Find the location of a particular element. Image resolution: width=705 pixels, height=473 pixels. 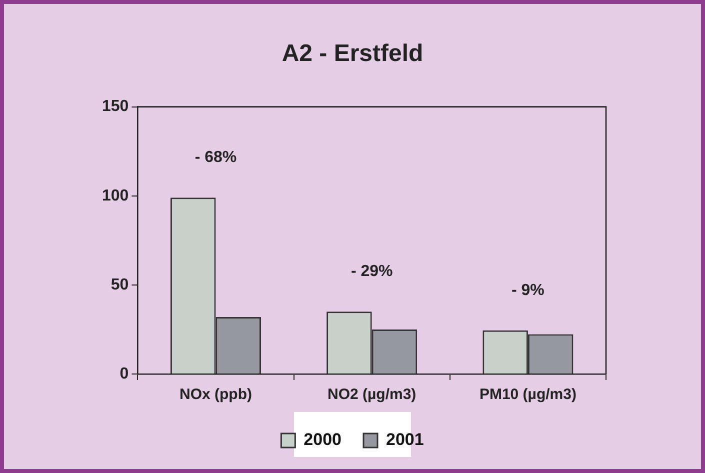

legend-label: 2001 is located at coordinates (405, 440).